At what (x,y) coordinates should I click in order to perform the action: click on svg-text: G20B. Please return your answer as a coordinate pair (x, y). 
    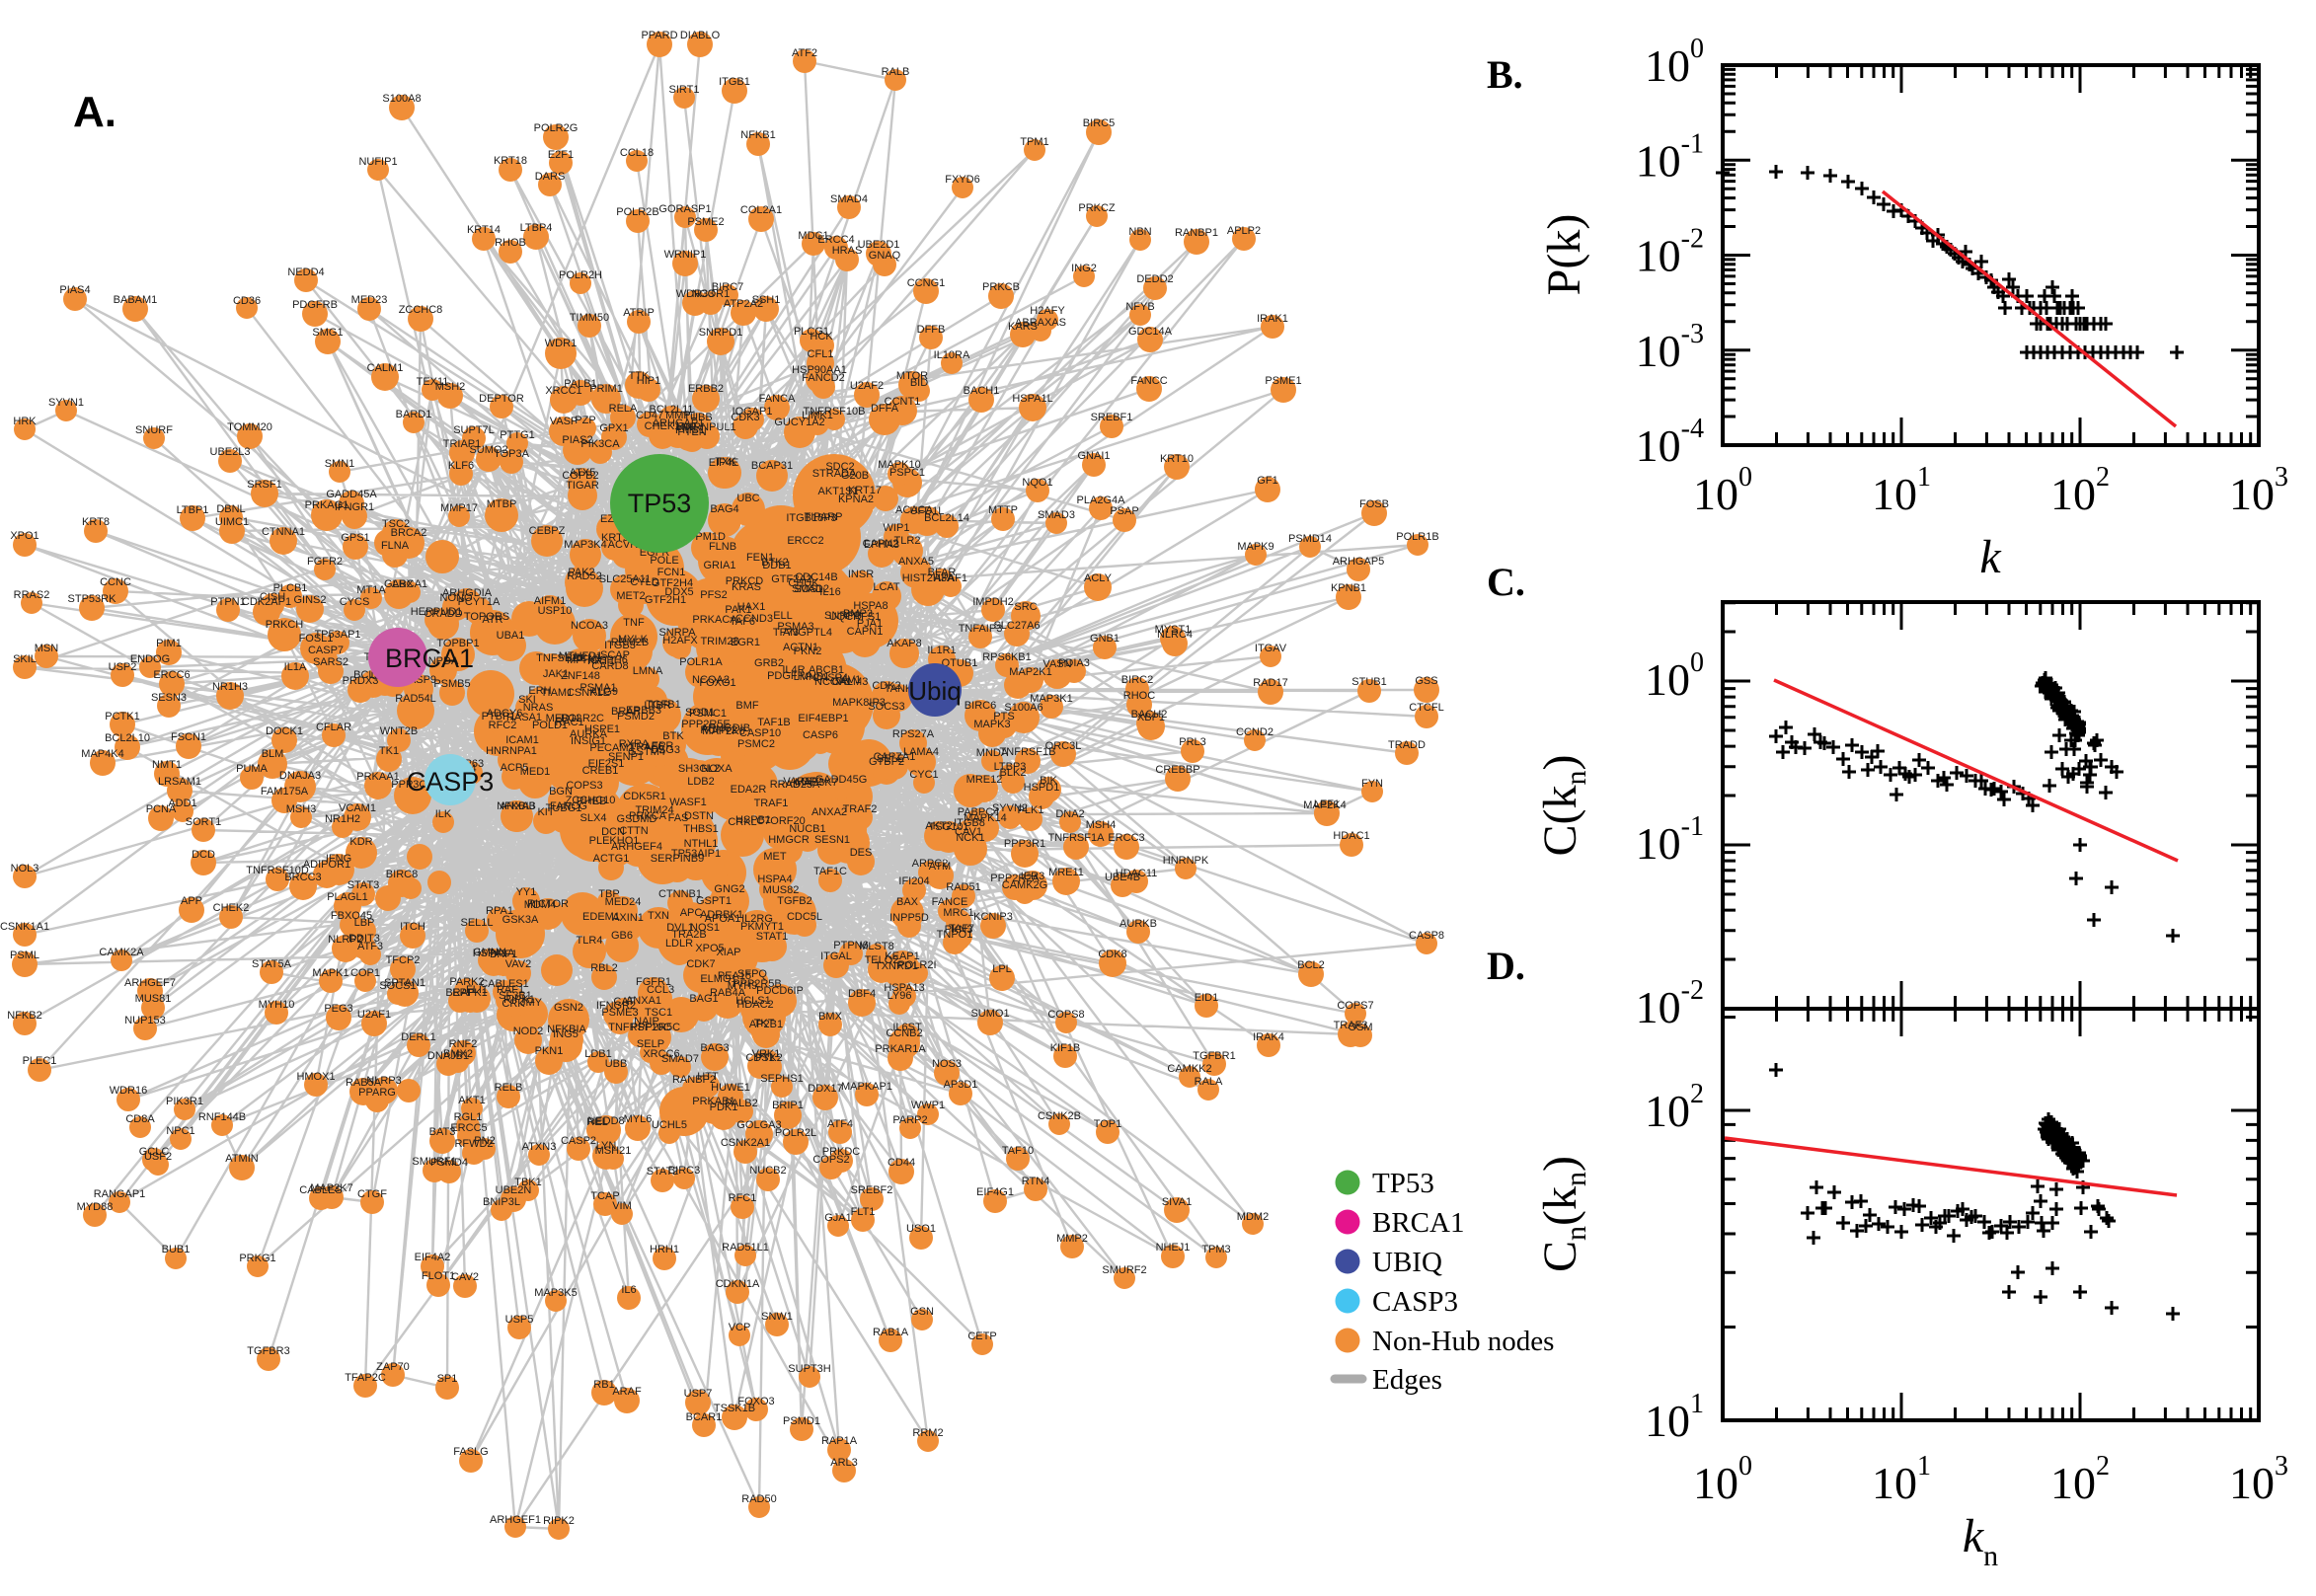
    Looking at the image, I should click on (855, 476).